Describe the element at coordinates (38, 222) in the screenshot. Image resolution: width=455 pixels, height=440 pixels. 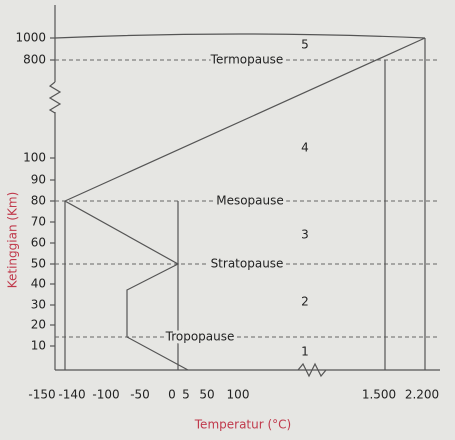
I see `y-tick-label: 70` at that location.